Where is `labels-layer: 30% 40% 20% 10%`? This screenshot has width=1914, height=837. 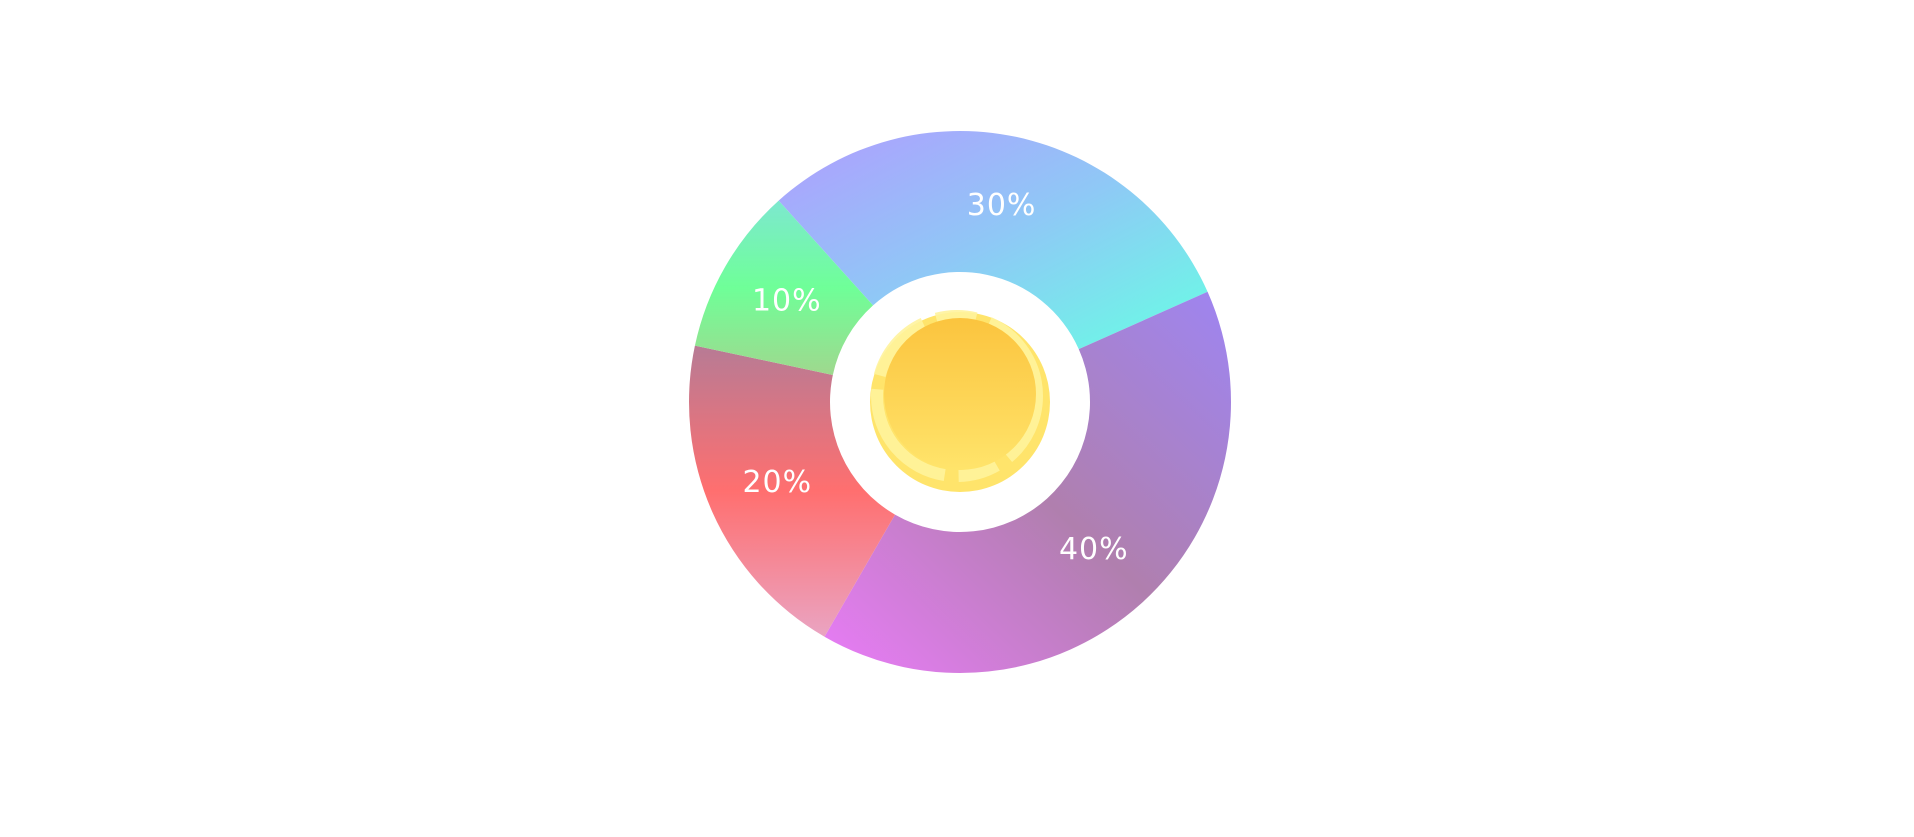
labels-layer: 30% 40% 20% 10% is located at coordinates (935, 377).